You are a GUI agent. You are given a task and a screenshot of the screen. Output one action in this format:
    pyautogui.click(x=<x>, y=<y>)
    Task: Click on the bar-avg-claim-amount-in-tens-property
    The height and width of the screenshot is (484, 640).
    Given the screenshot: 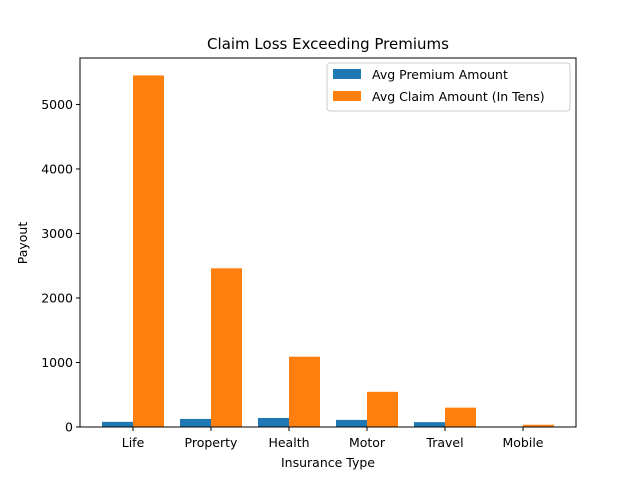 What is the action you would take?
    pyautogui.click(x=226, y=347)
    